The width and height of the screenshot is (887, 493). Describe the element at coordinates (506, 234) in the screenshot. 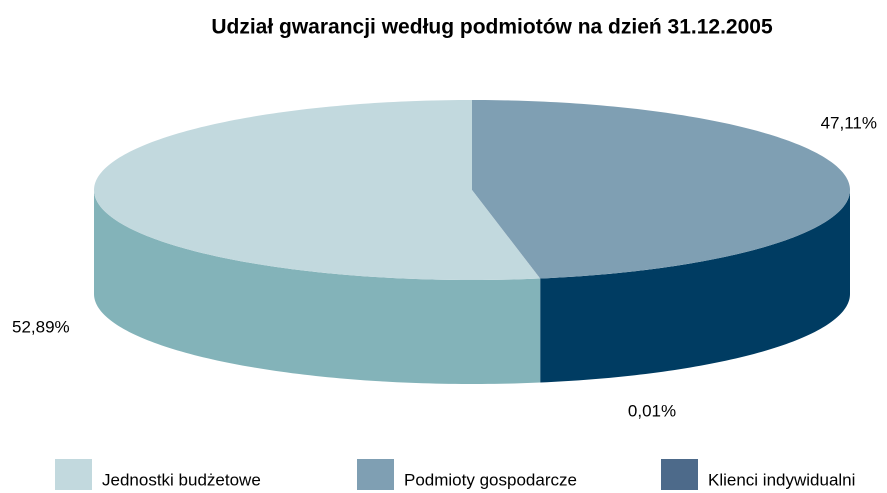

I see `pie-slice` at that location.